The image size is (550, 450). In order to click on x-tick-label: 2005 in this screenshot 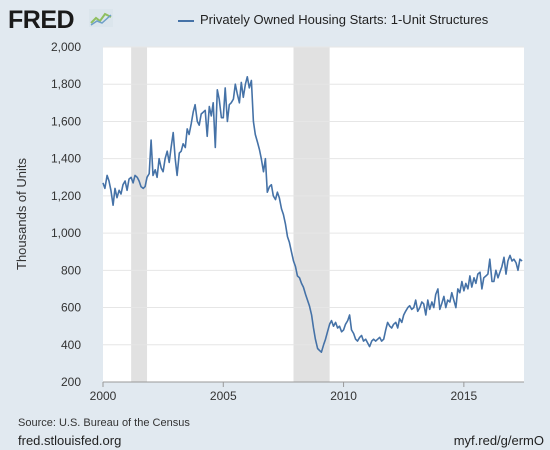, I will do `click(223, 396)`.